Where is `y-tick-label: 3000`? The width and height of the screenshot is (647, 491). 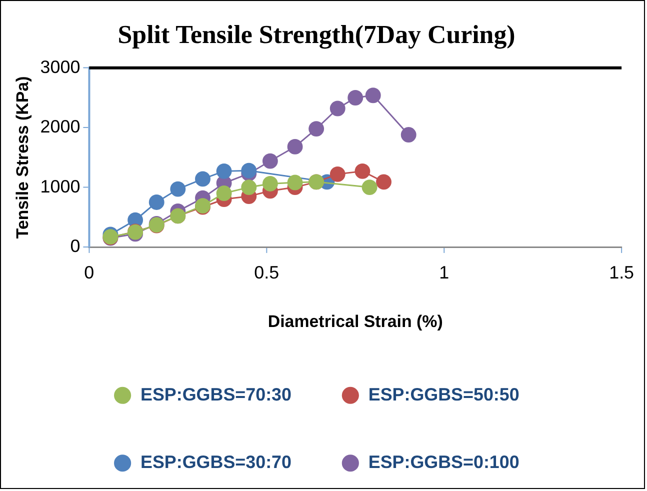 y-tick-label: 3000 is located at coordinates (60, 66).